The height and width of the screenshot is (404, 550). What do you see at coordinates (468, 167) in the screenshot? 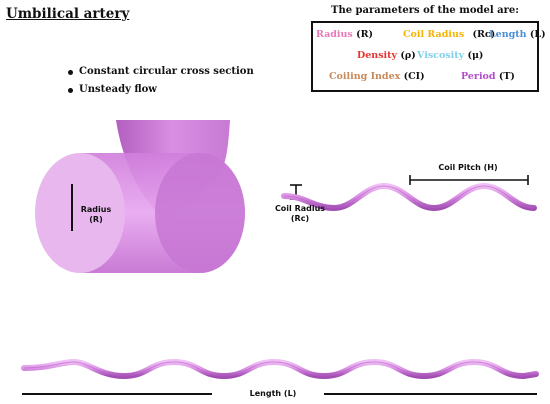
I see `coil-pitch-label: Coil Pitch (H)` at bounding box center [468, 167].